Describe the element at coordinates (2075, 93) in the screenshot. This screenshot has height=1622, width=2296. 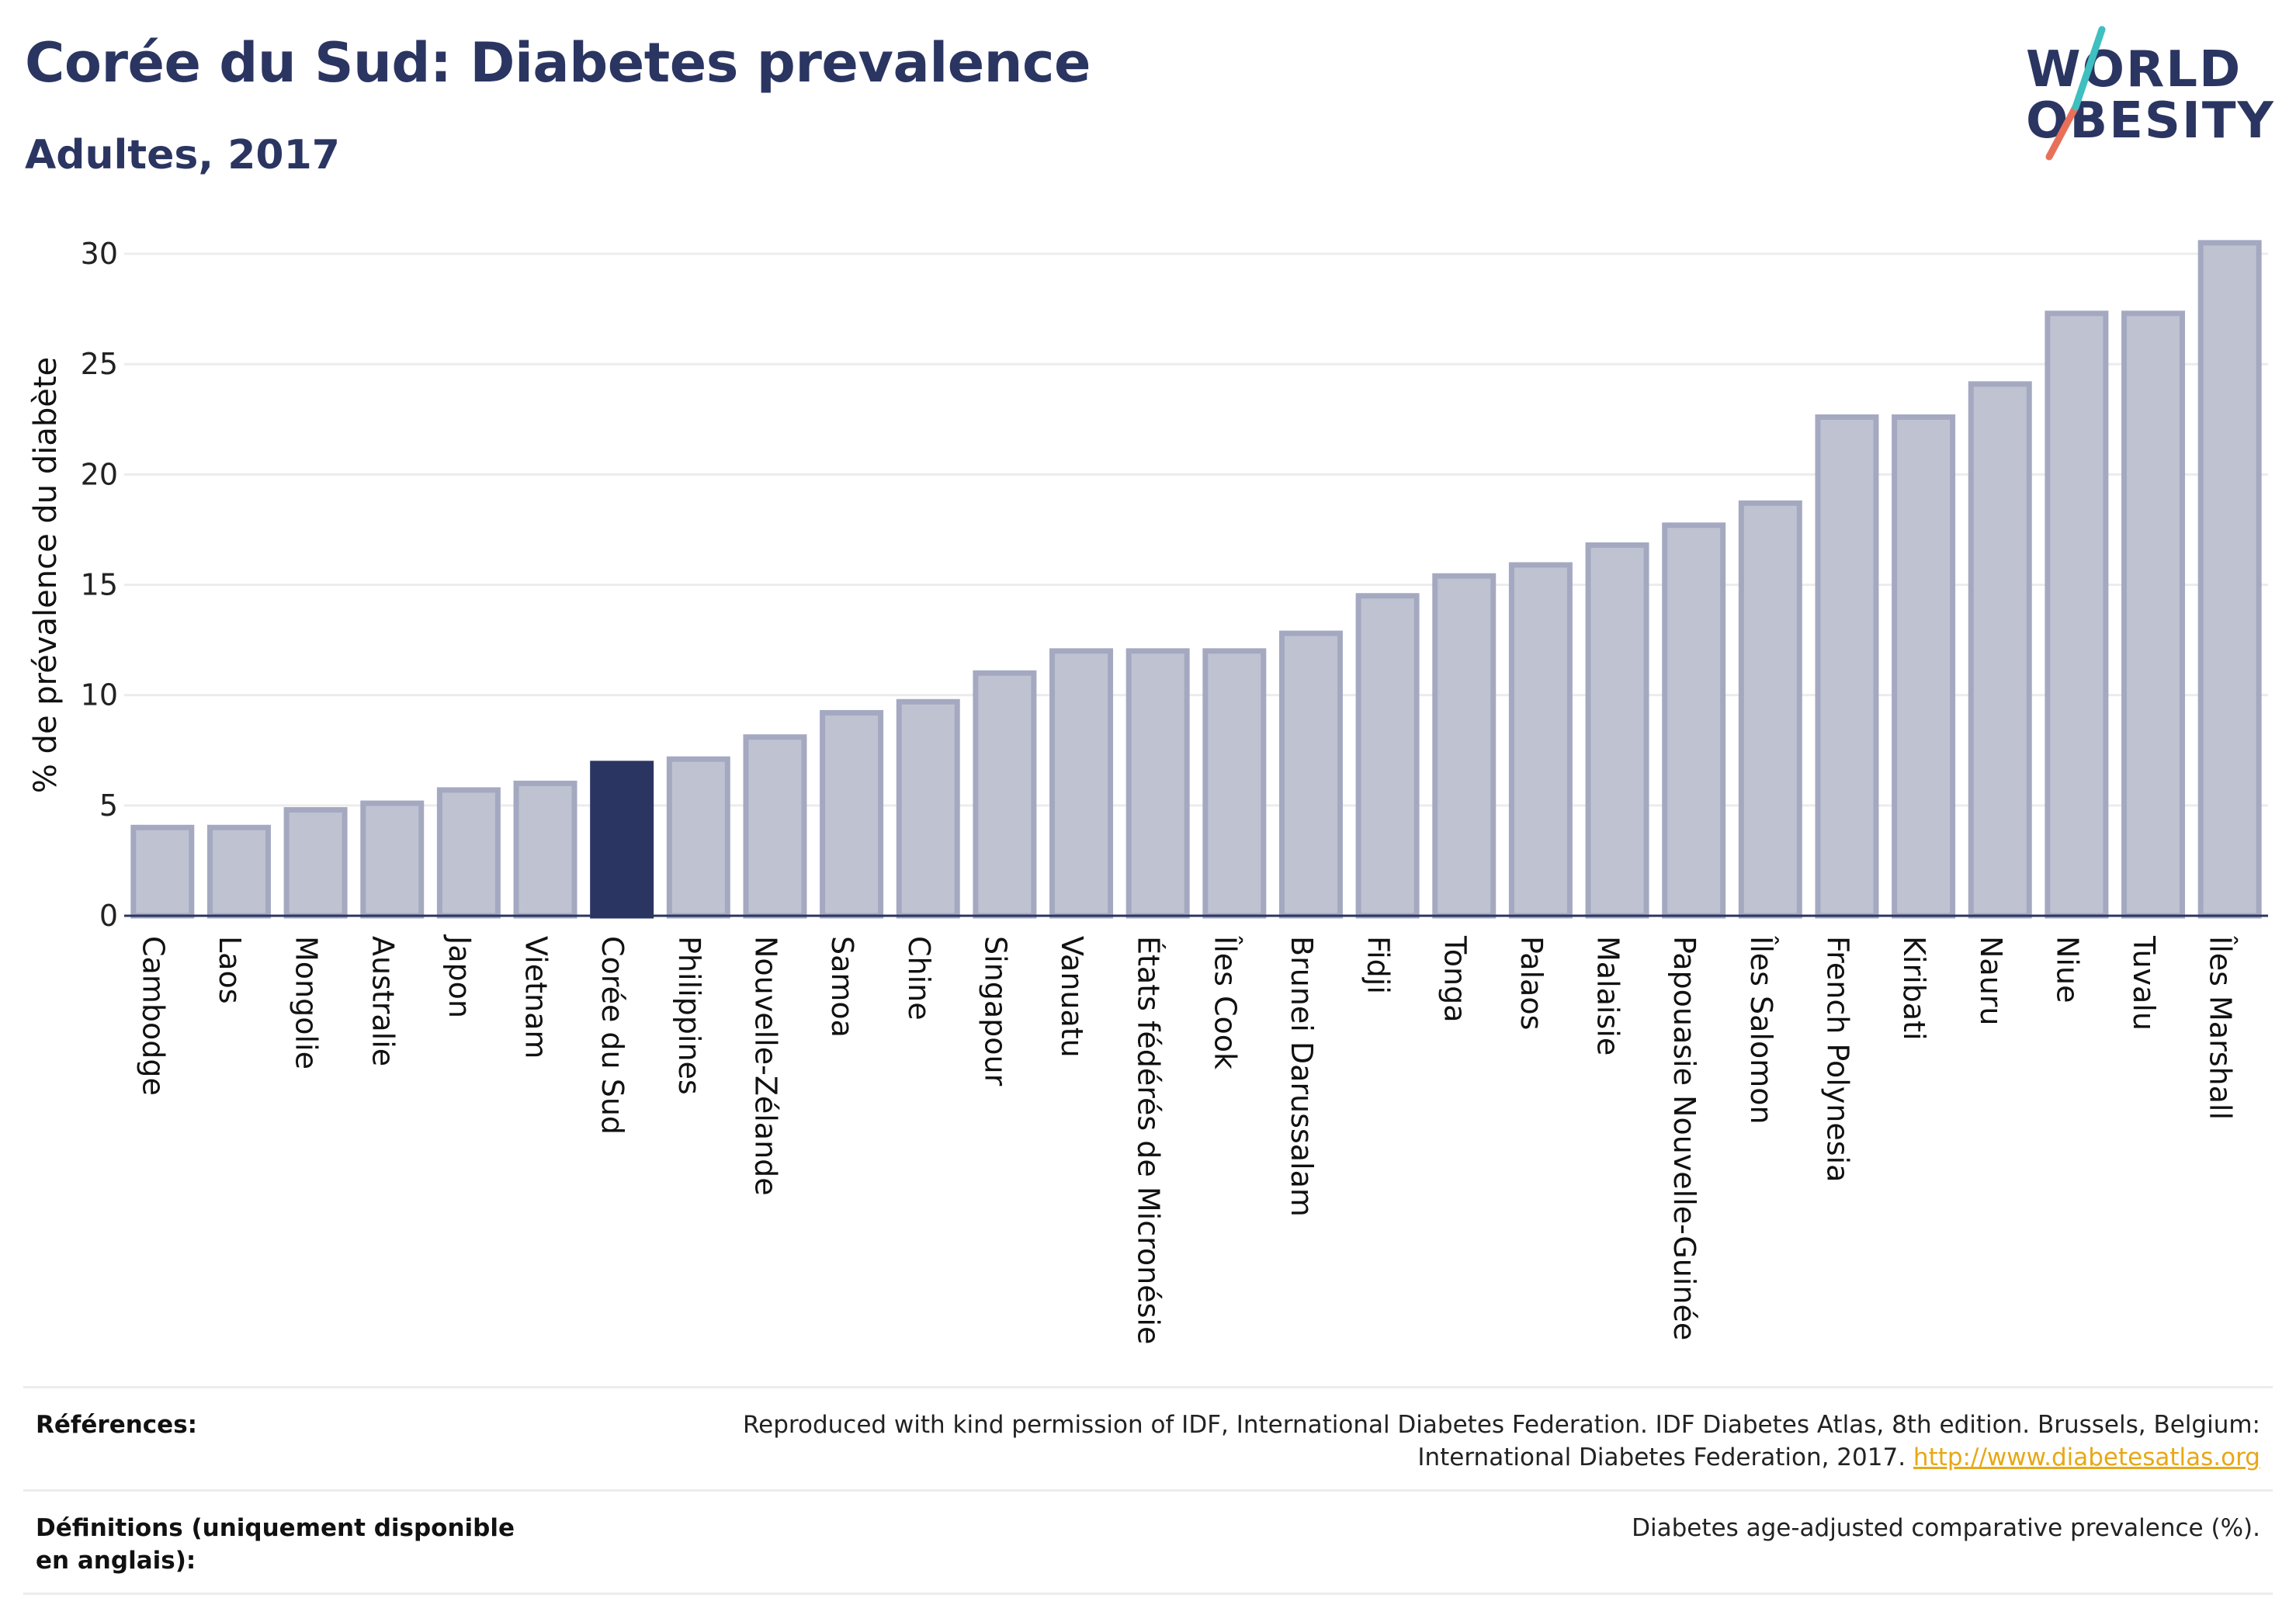
I see `logo-slash-icon` at that location.